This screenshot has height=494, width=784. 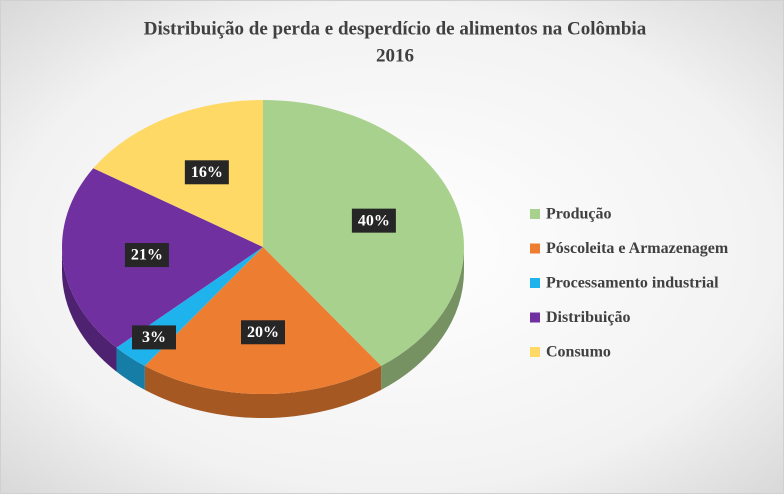 What do you see at coordinates (588, 317) in the screenshot?
I see `legend-label: Distribuição` at bounding box center [588, 317].